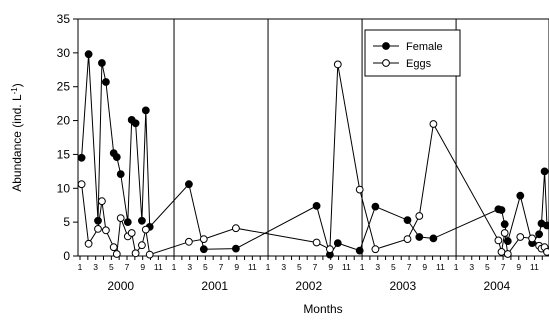 Image resolution: width=549 pixels, height=322 pixels. I want to click on y-tick-label: 15, so click(64, 154).